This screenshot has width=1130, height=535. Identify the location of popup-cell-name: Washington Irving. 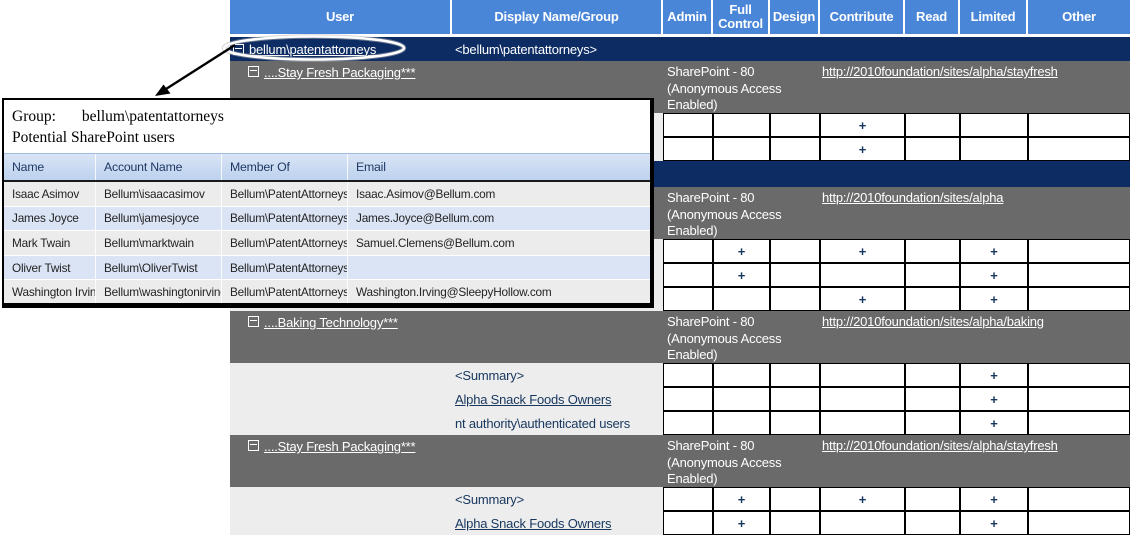
(50, 291).